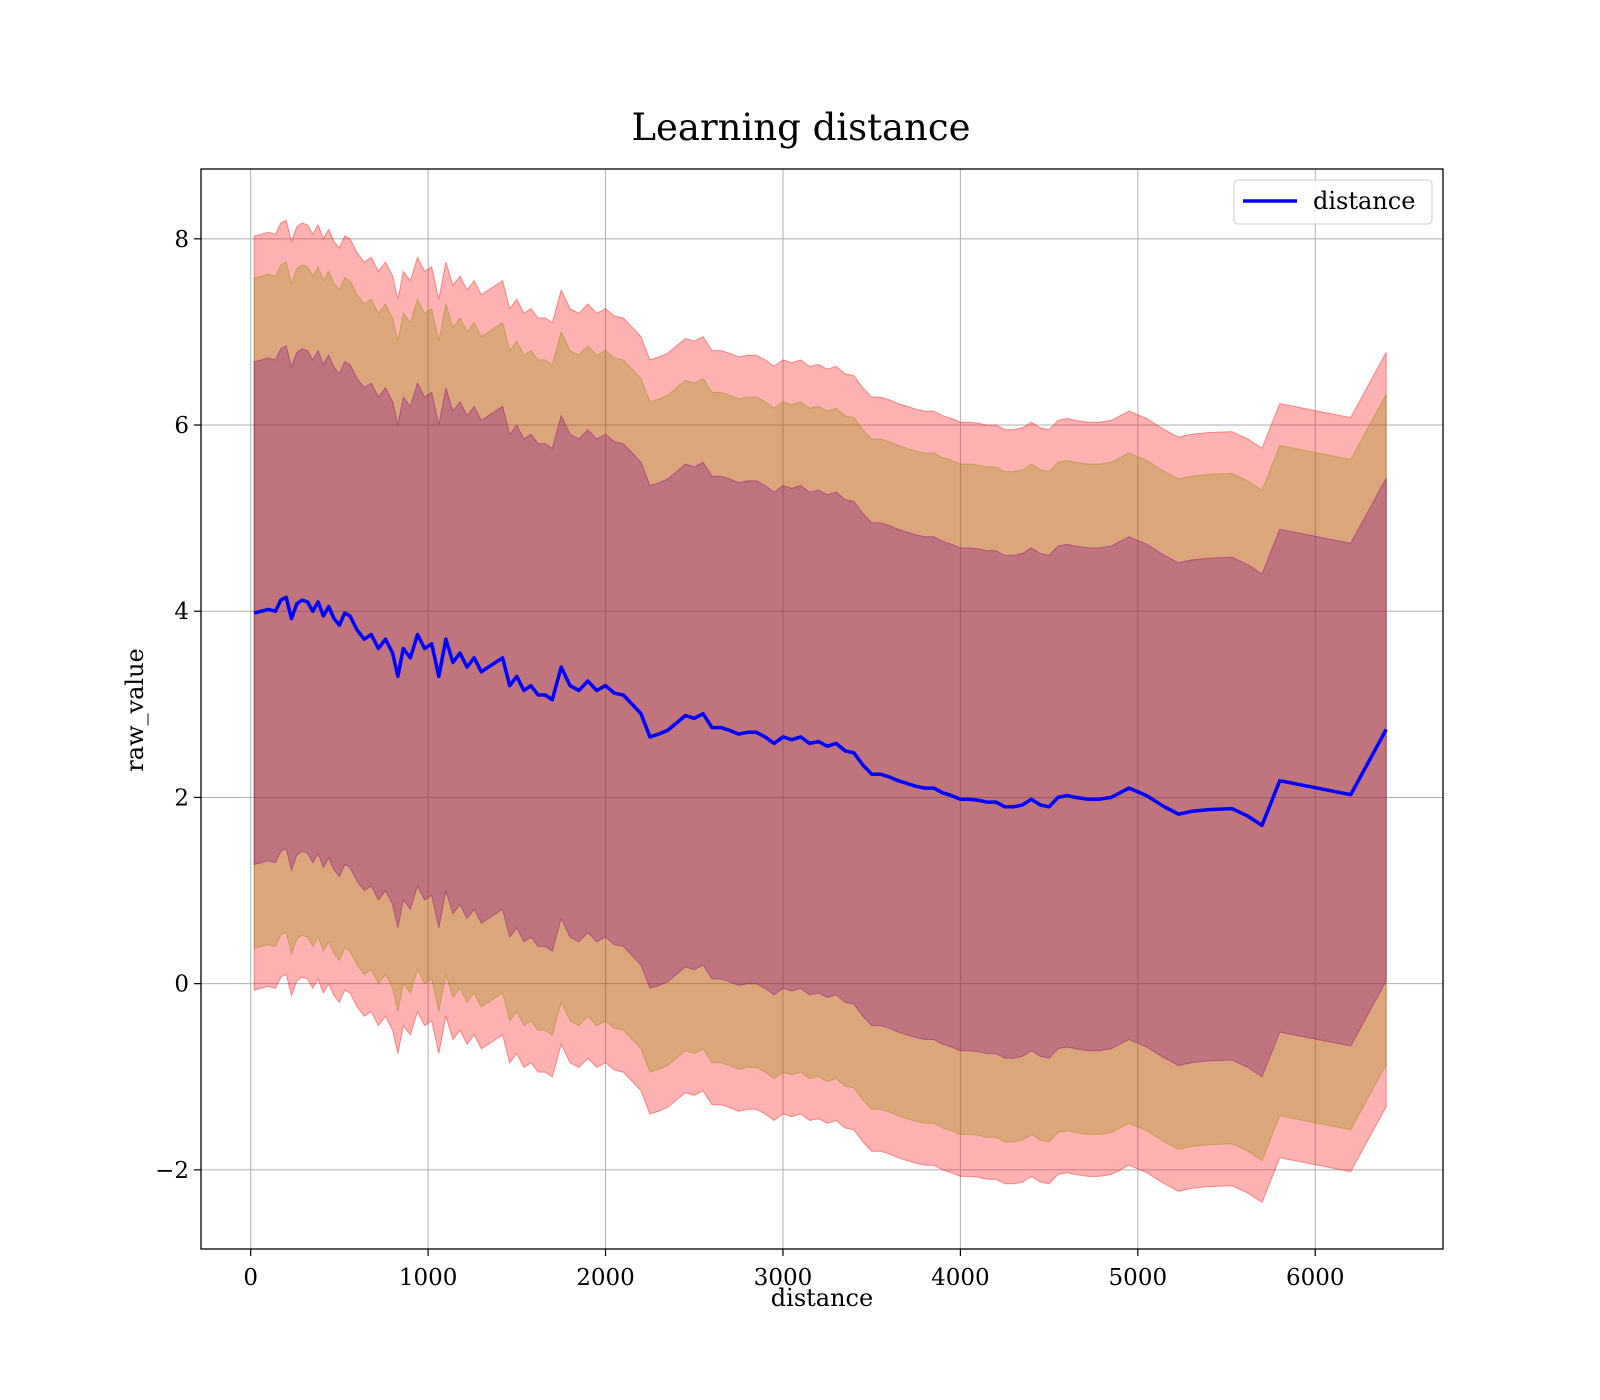  I want to click on y-tick-label: 0, so click(181, 985).